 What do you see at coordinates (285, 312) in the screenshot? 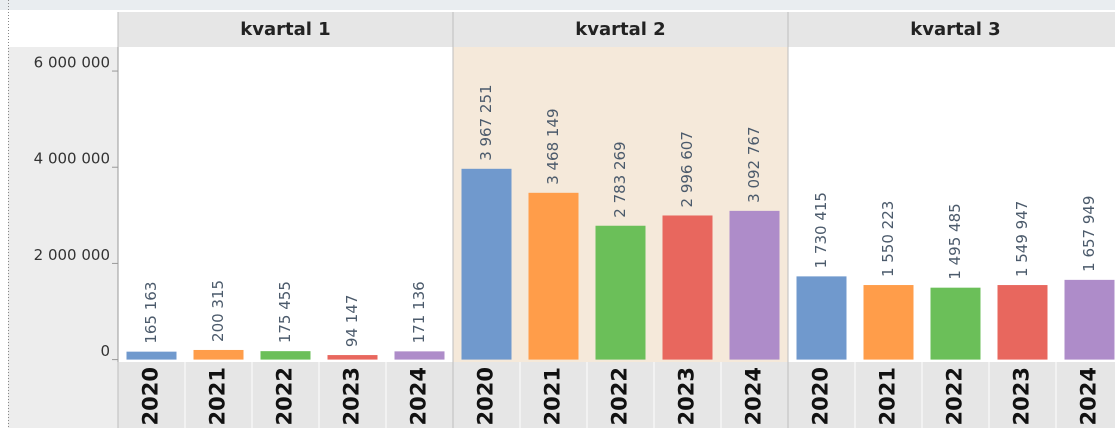
I see `value-label: 175 455` at bounding box center [285, 312].